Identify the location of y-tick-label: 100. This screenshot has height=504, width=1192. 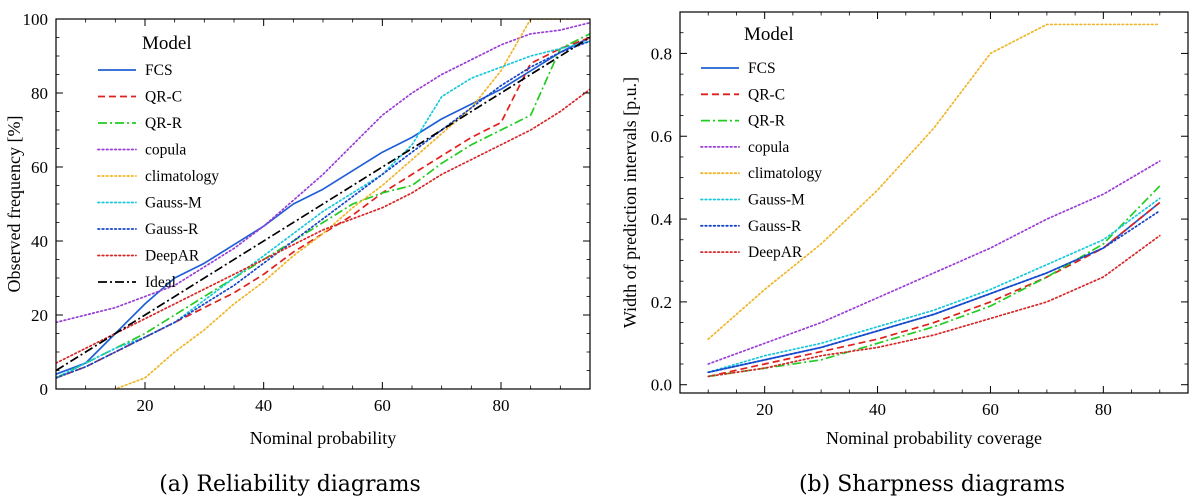
(36, 19).